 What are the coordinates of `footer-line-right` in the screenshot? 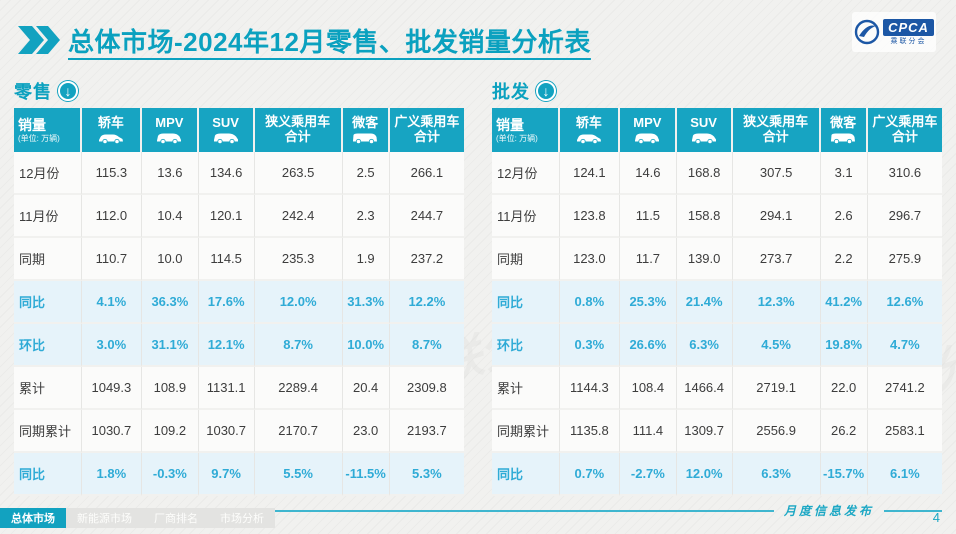 It's located at (913, 510).